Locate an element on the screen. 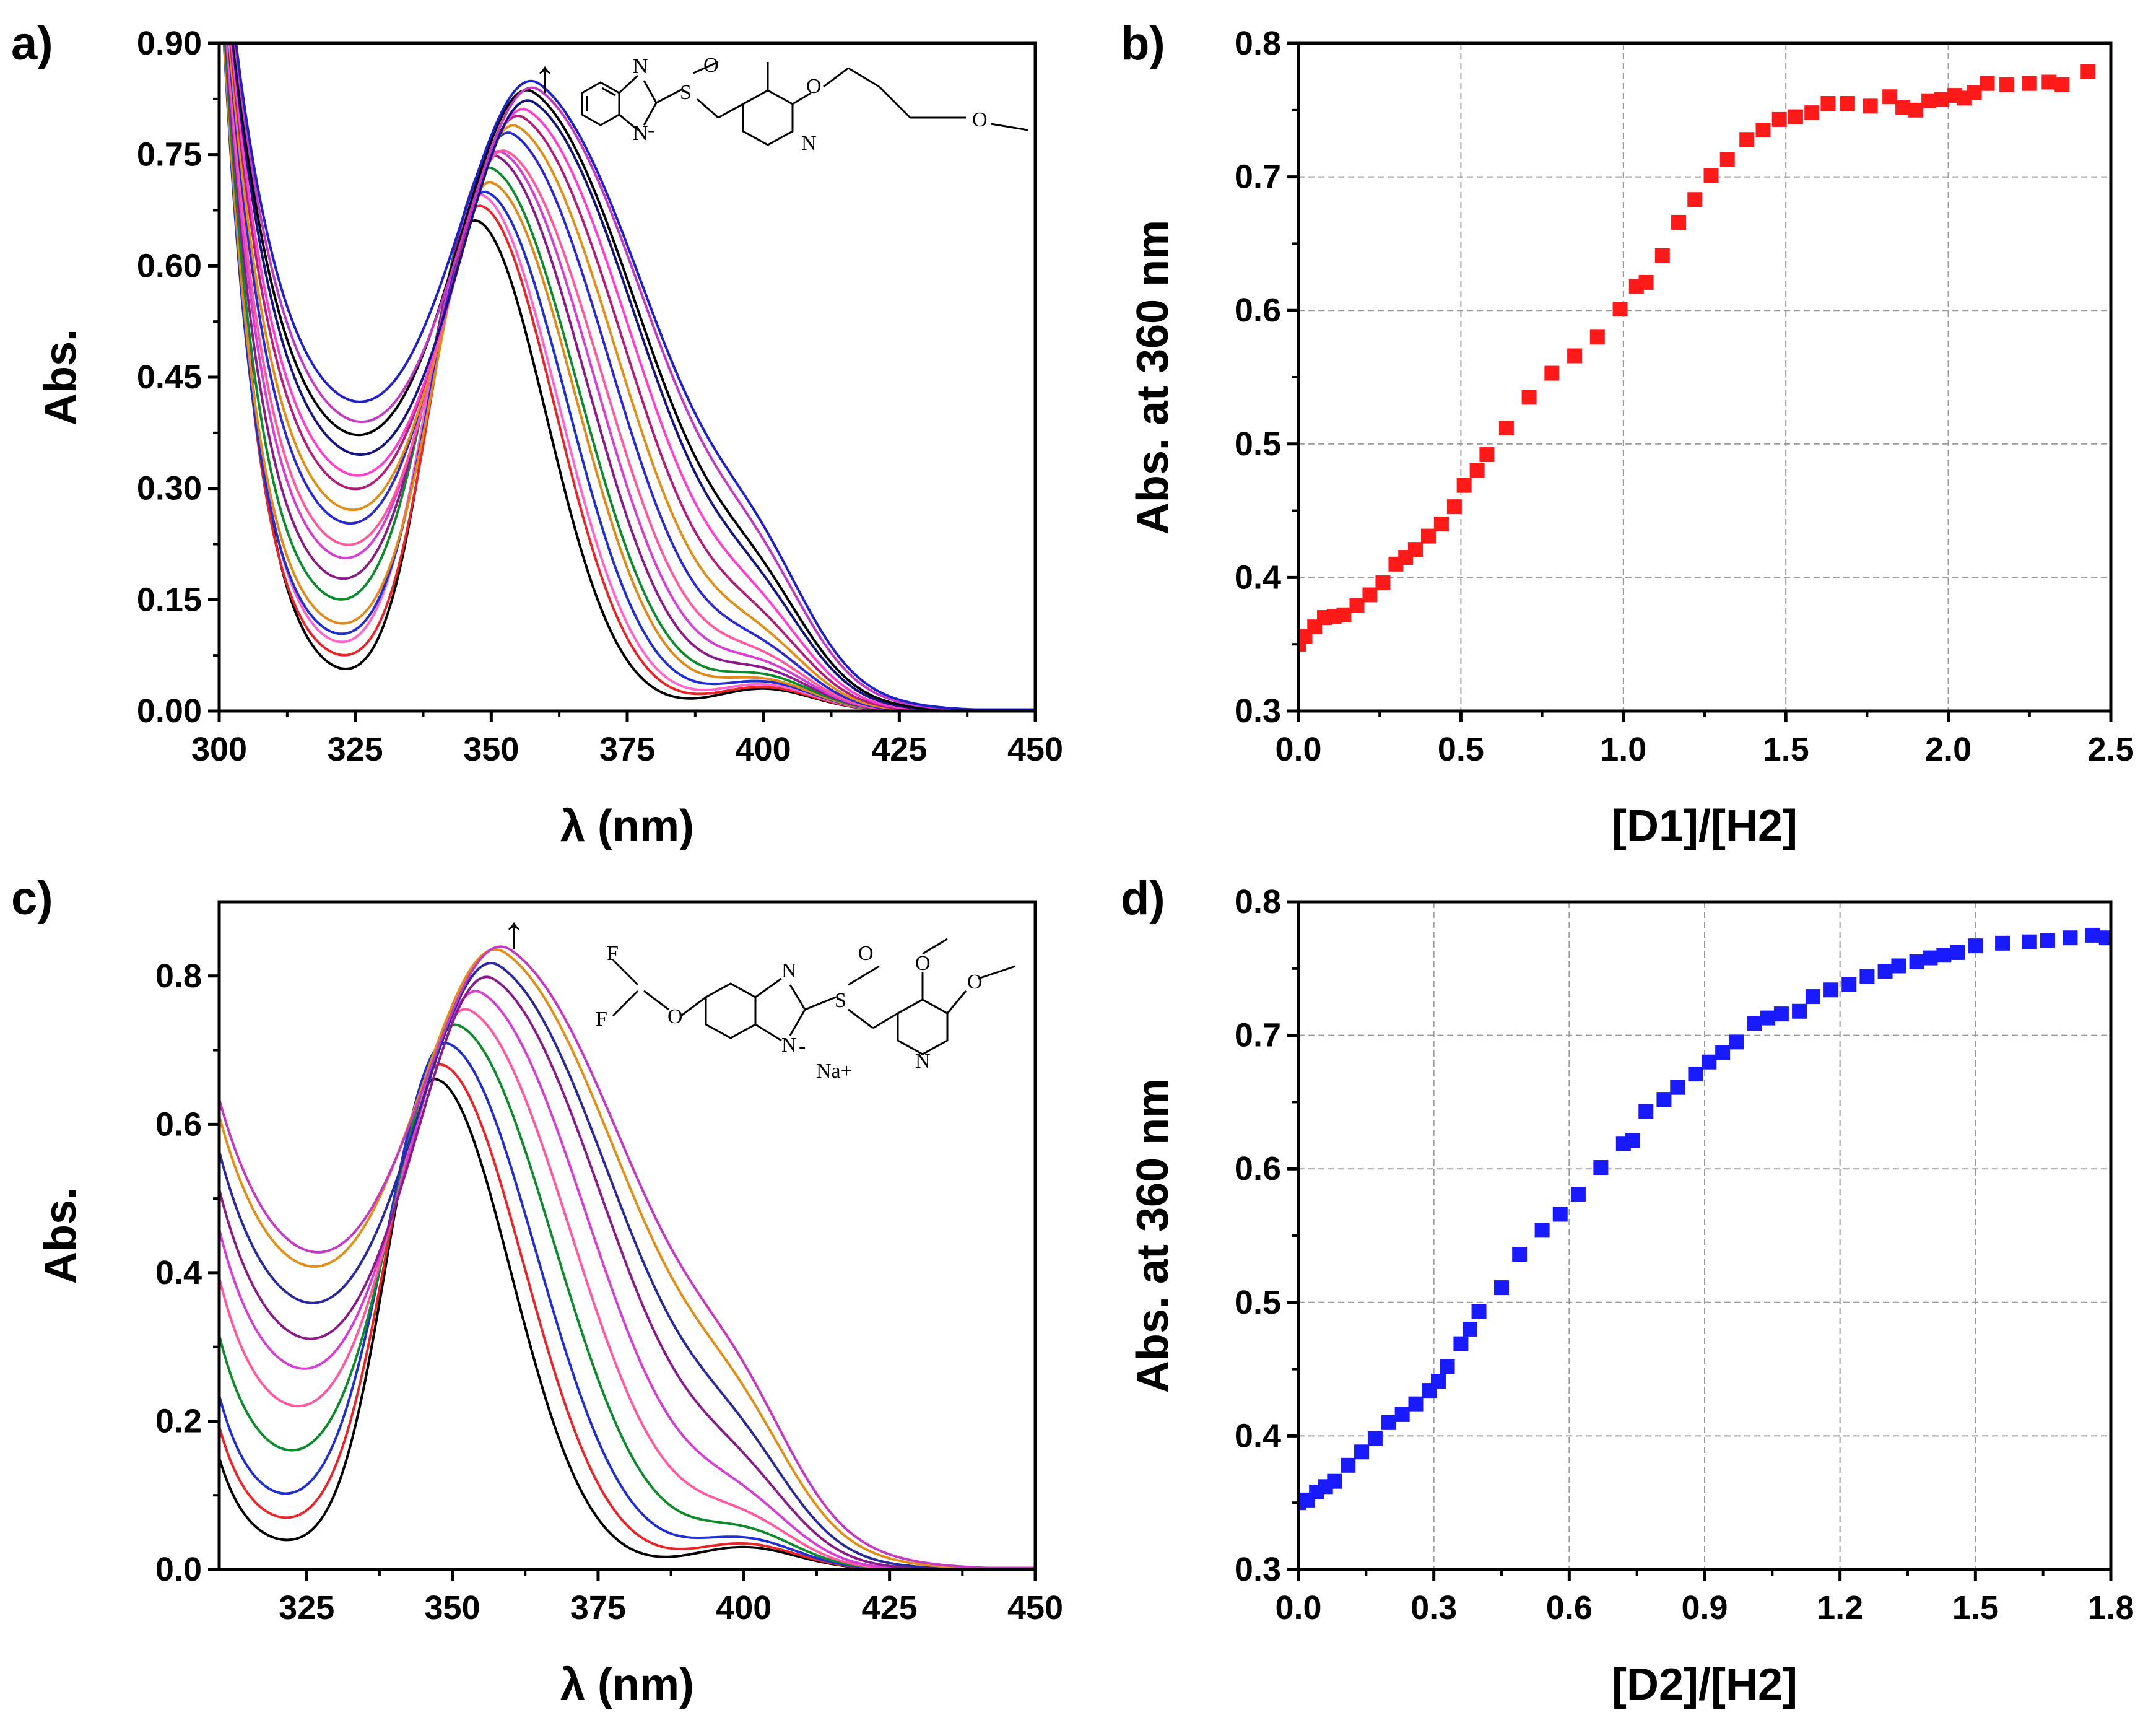 This screenshot has height=1728, width=2156. x-tick-label: 1.5 is located at coordinates (1786, 749).